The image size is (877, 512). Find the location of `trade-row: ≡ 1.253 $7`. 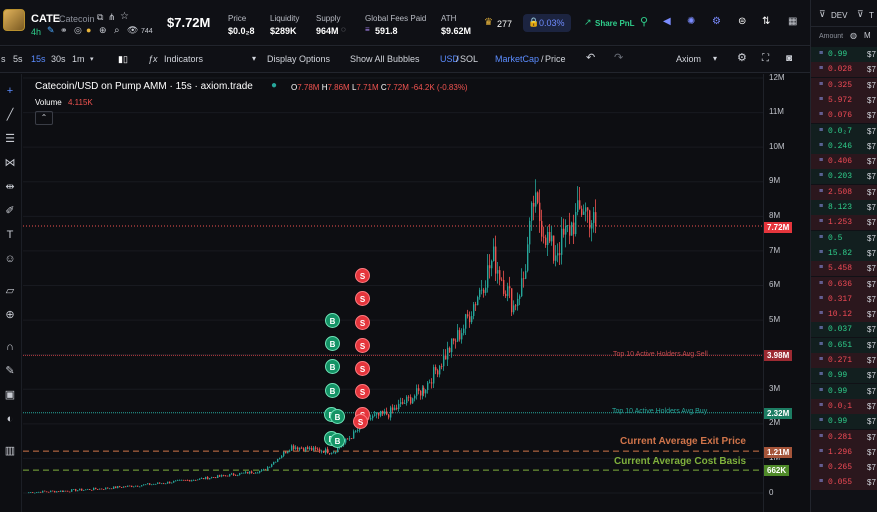

trade-row: ≡ 1.253 $7 is located at coordinates (844, 223).